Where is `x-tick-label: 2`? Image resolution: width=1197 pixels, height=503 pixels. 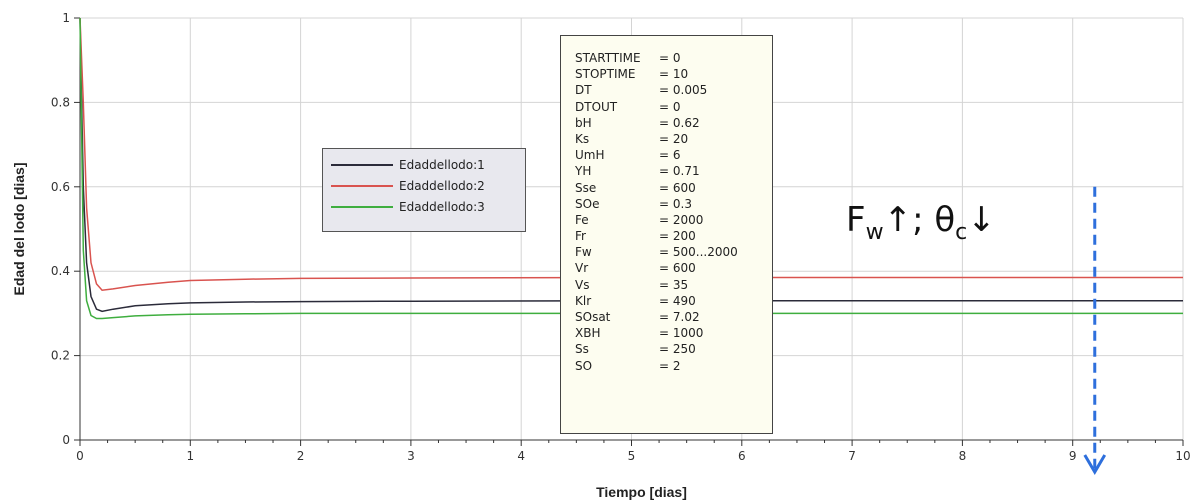
x-tick-label: 2 is located at coordinates (301, 456).